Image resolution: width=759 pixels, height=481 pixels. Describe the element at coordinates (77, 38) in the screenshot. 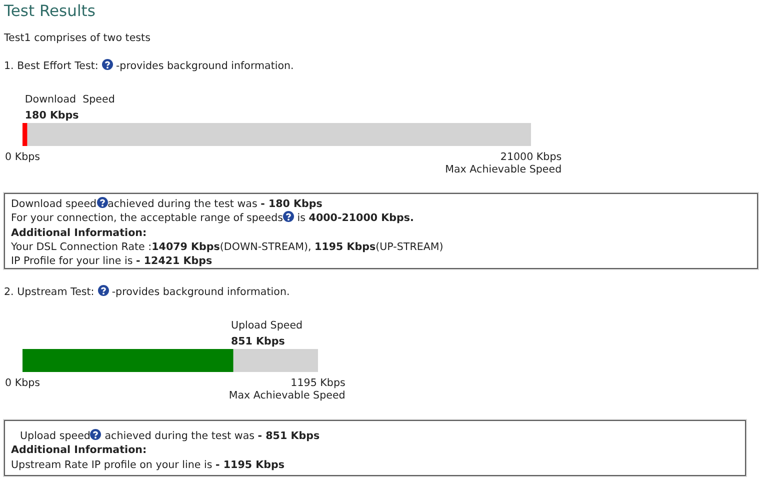

I see `chart-subtitle: Test1 comprises of two tests` at that location.